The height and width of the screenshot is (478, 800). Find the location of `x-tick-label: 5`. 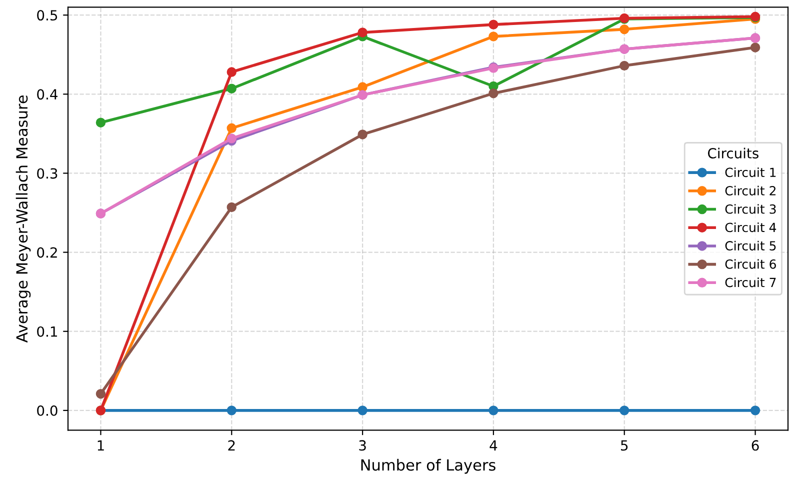

x-tick-label: 5 is located at coordinates (624, 445).